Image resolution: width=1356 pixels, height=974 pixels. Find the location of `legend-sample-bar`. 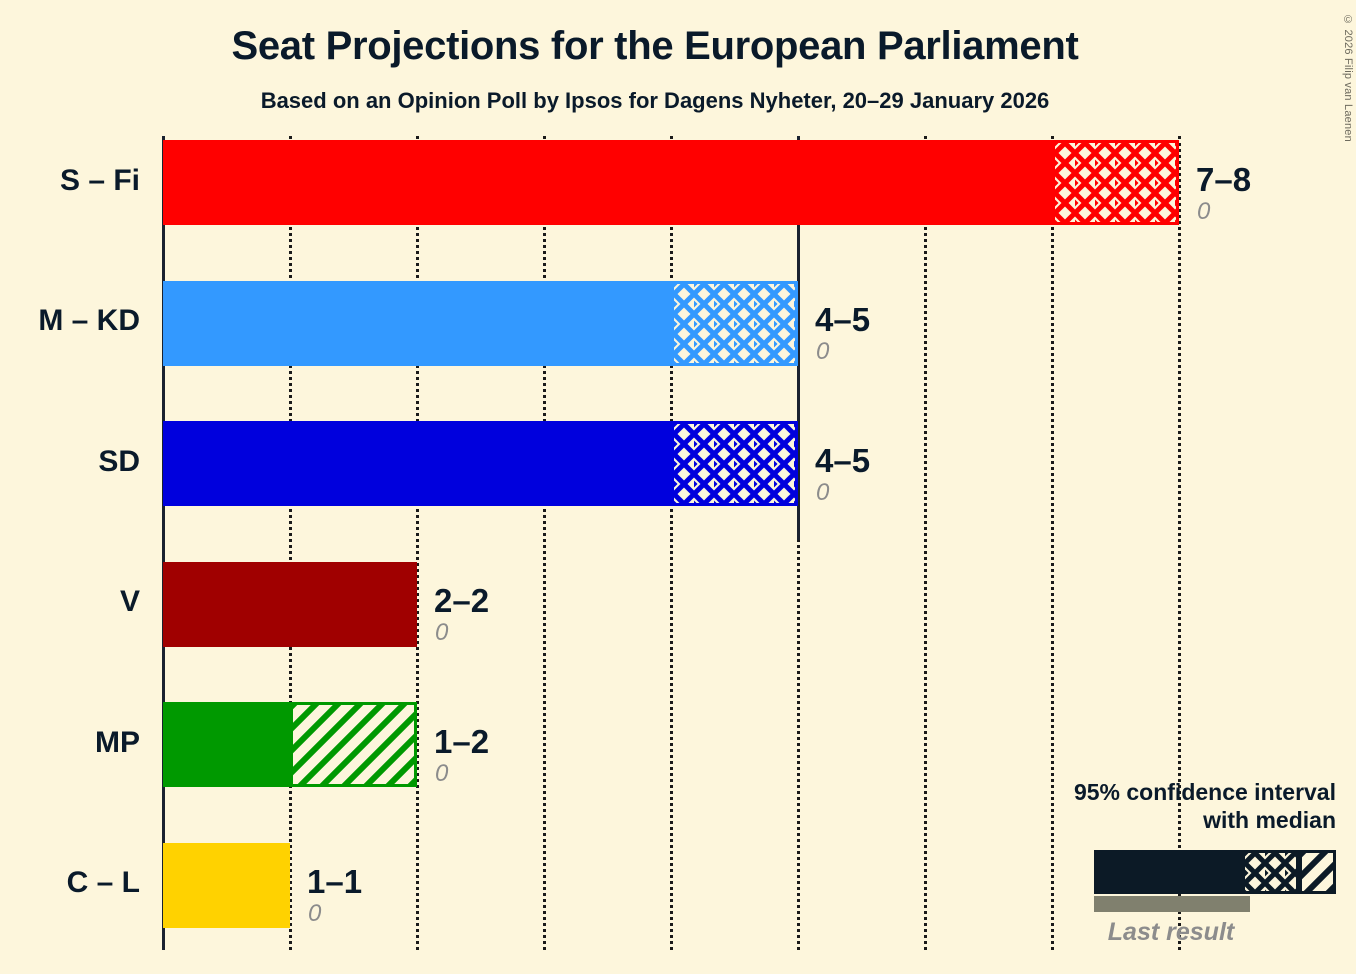

legend-sample-bar is located at coordinates (1215, 872).